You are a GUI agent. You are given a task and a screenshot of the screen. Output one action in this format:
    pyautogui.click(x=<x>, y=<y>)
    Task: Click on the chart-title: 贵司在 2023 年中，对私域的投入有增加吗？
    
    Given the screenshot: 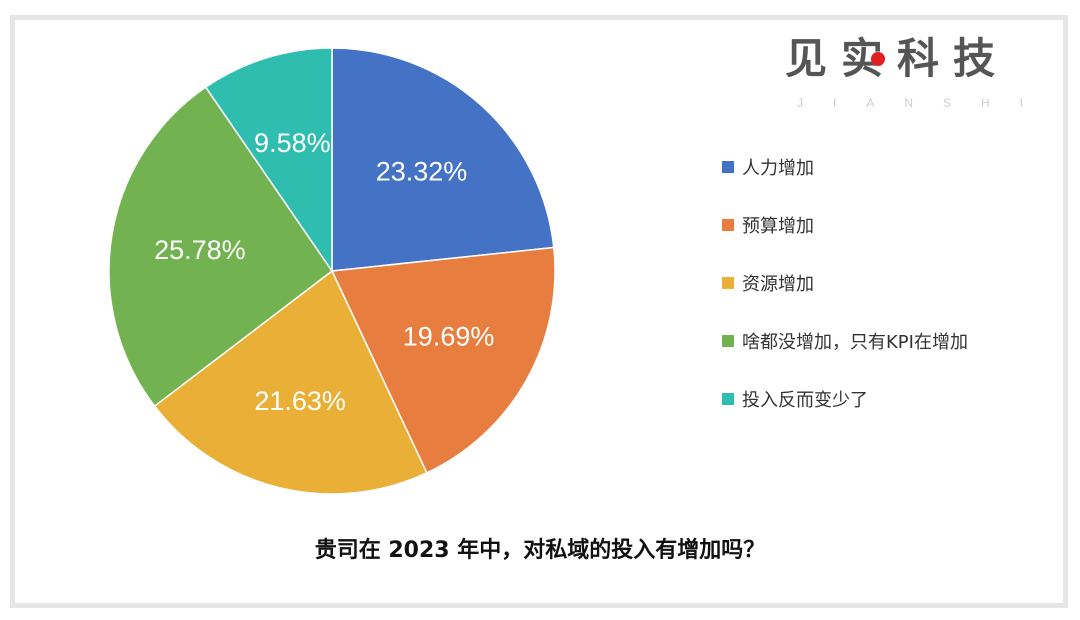 What is the action you would take?
    pyautogui.click(x=540, y=550)
    